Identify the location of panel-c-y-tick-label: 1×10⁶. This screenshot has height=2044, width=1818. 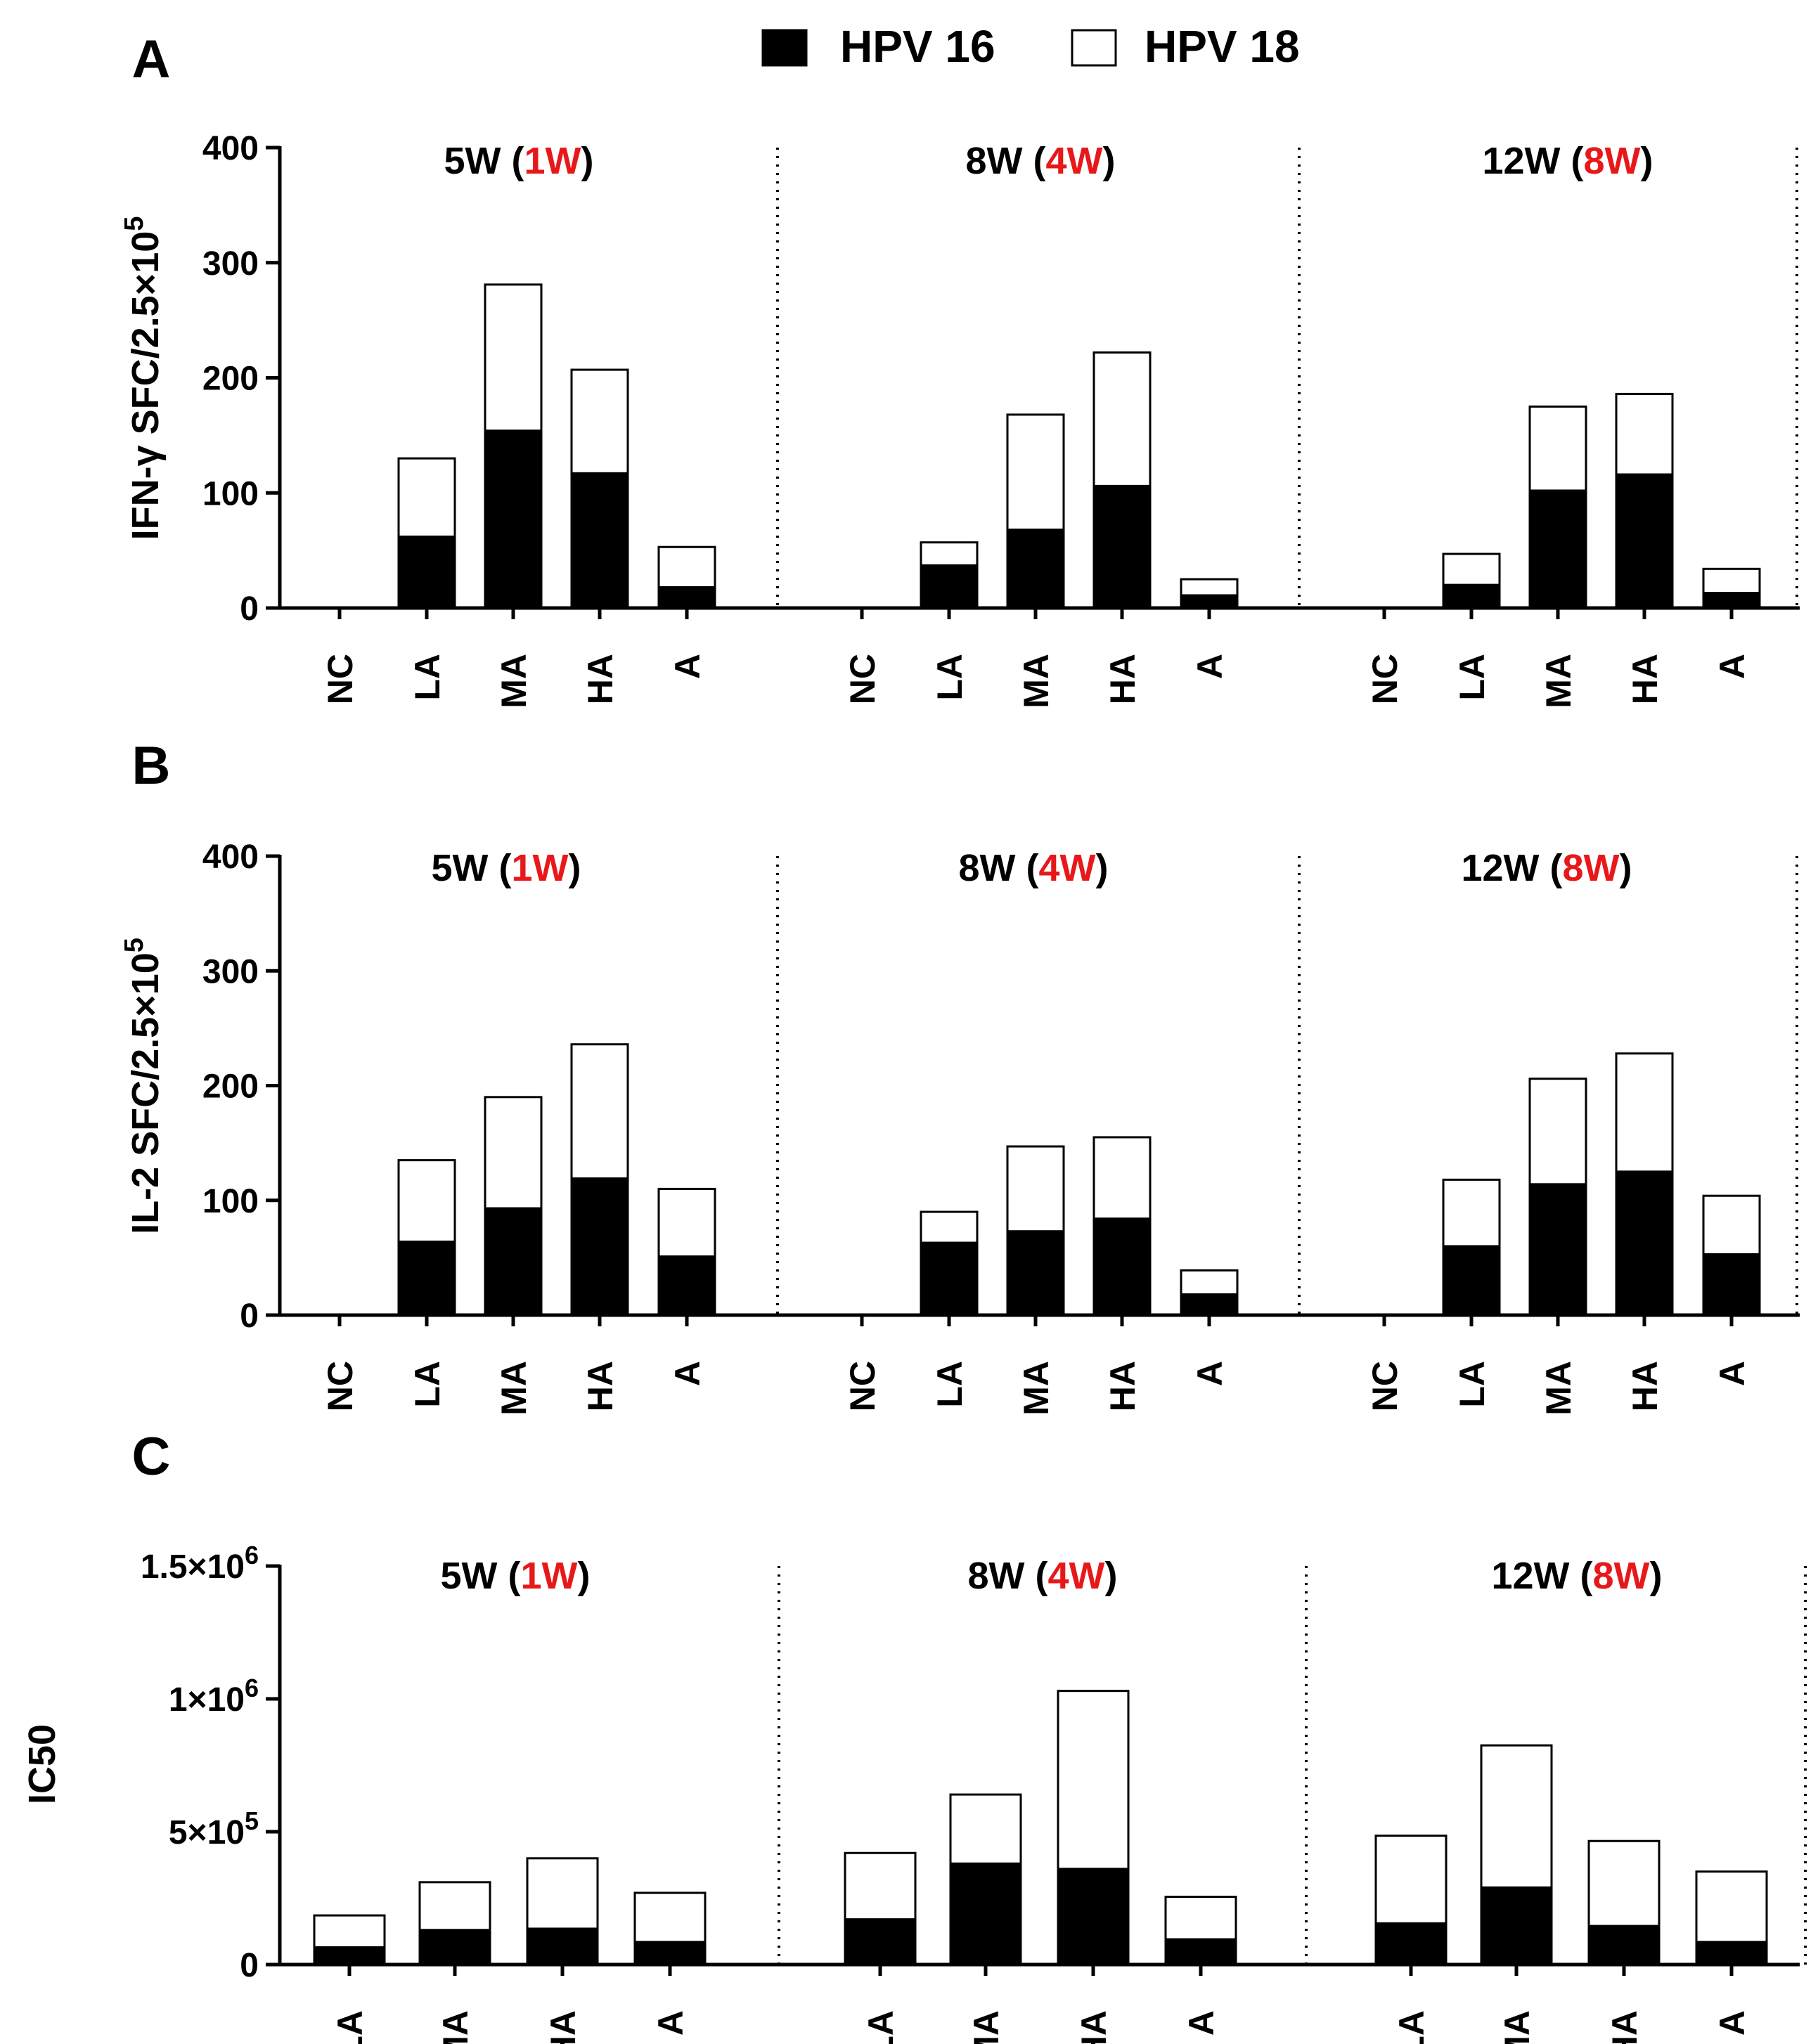
(214, 1696).